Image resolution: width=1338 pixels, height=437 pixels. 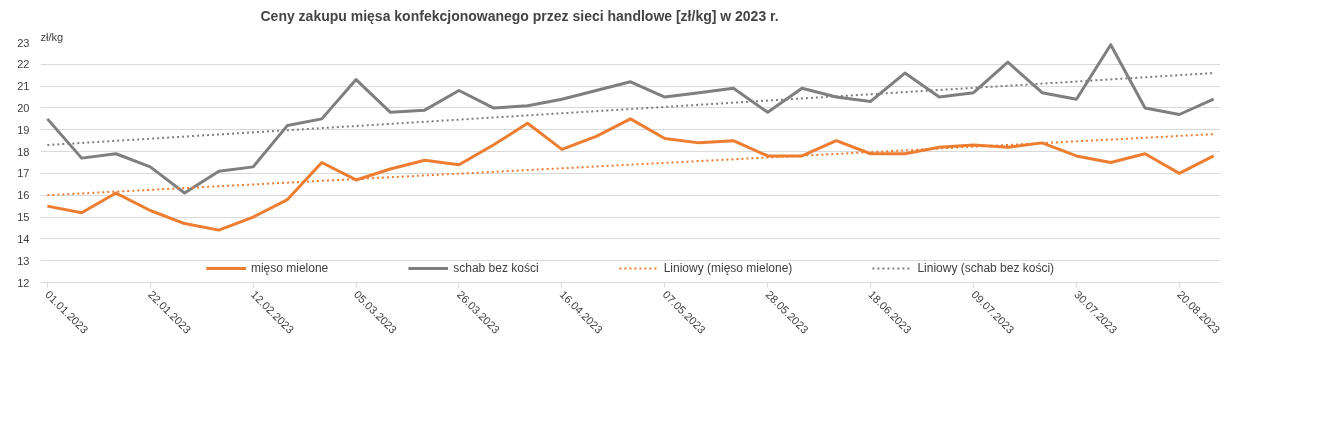 I want to click on y-tick-label: 14, so click(x=23, y=238).